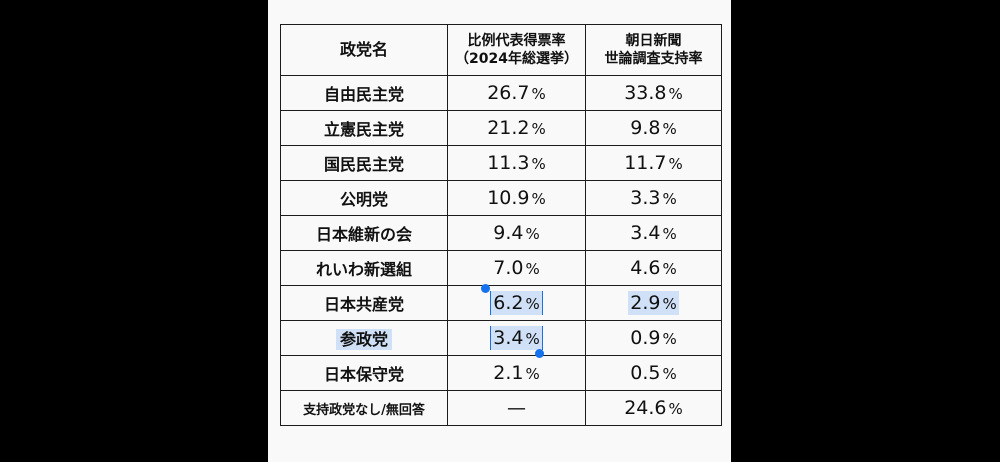 Image resolution: width=1000 pixels, height=462 pixels. I want to click on table-row: 国民民主党 11.3% 11.7%, so click(501, 163).